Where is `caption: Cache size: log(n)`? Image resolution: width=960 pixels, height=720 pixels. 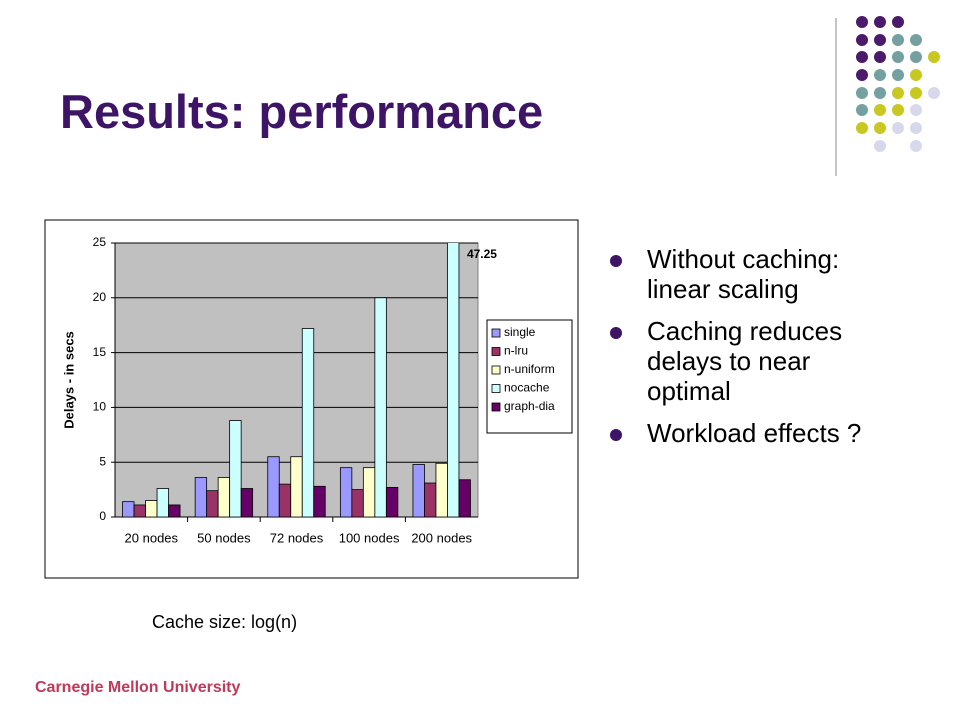 caption: Cache size: log(n) is located at coordinates (225, 622).